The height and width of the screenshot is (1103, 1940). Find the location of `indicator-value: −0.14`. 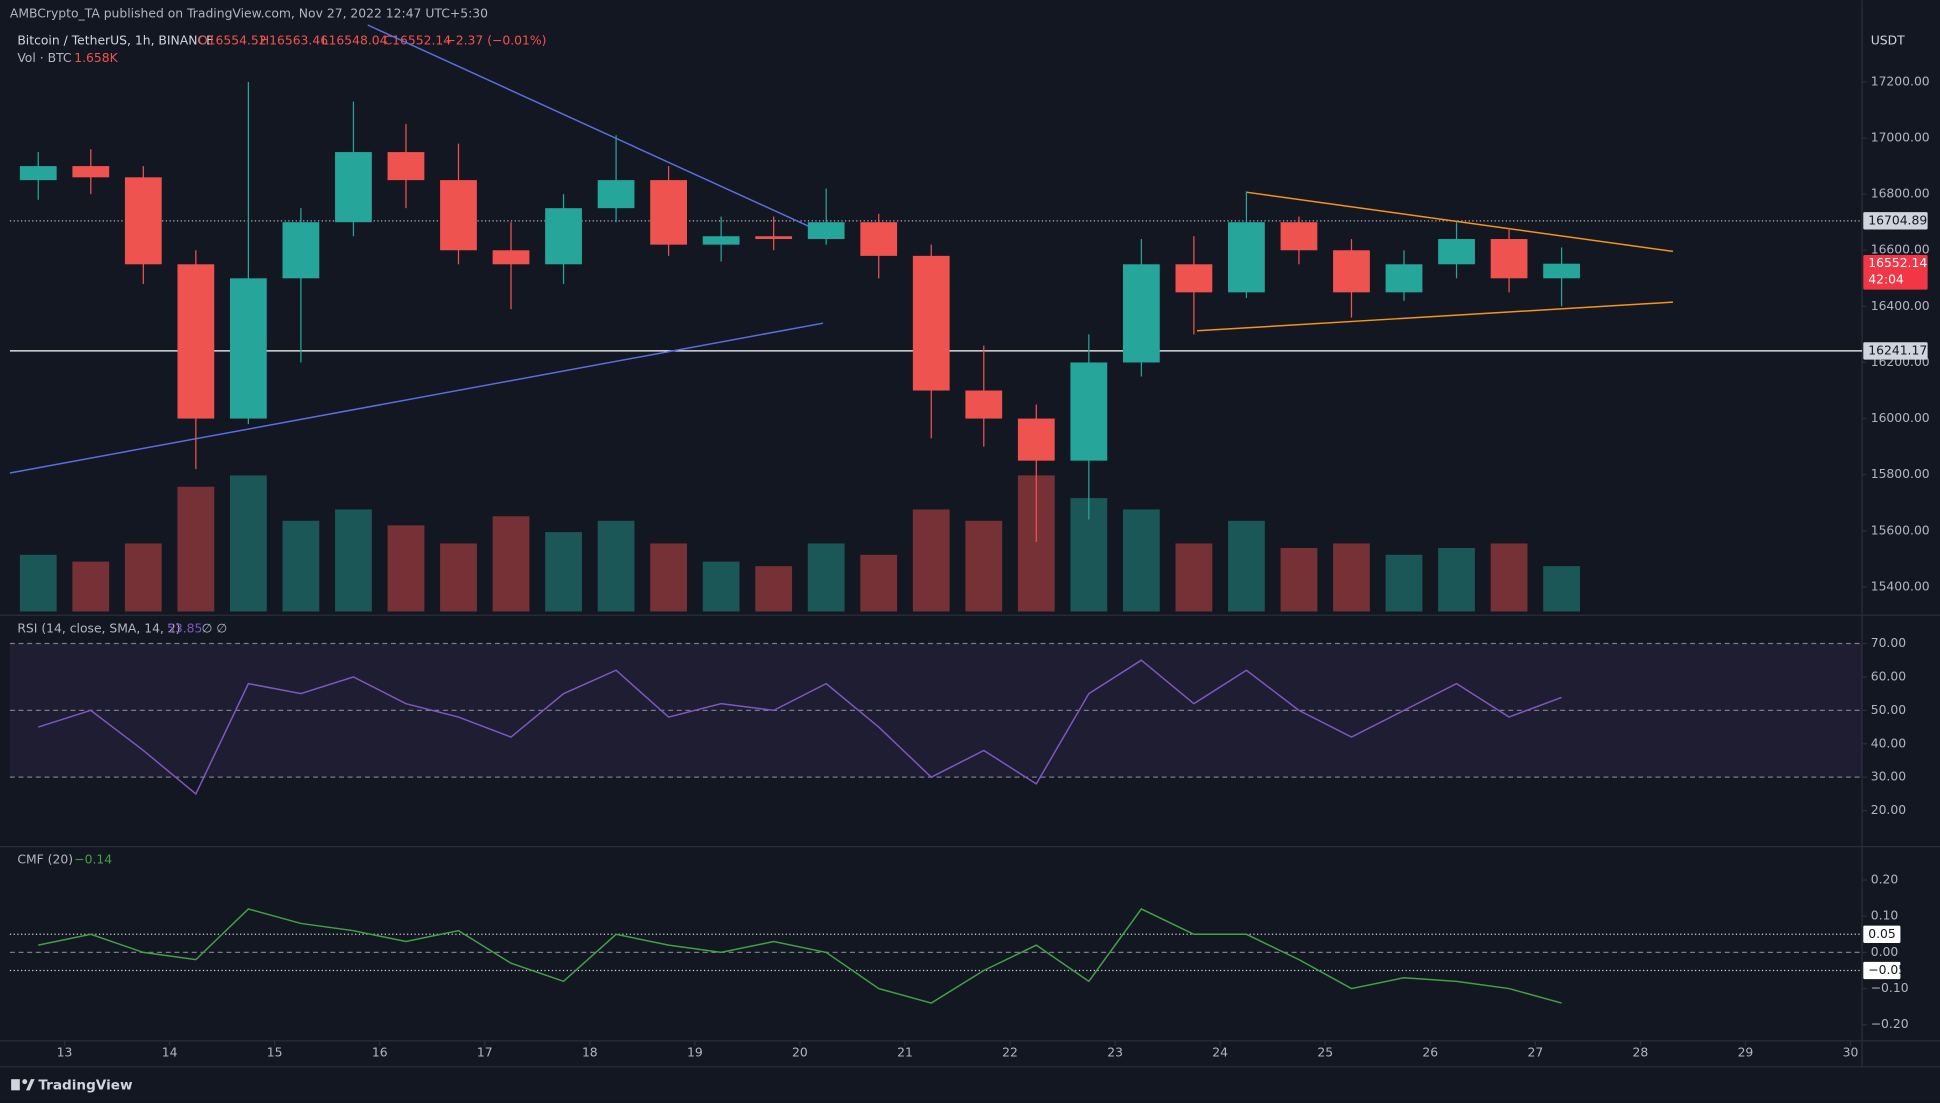

indicator-value: −0.14 is located at coordinates (93, 860).